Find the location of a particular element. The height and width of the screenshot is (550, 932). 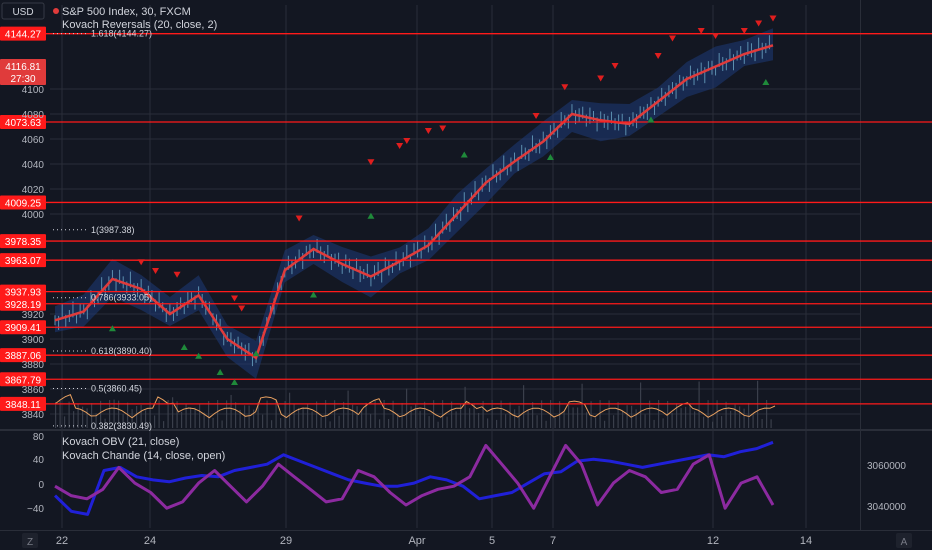

obv-title: Kovach OBV (21, close) is located at coordinates (120, 442).